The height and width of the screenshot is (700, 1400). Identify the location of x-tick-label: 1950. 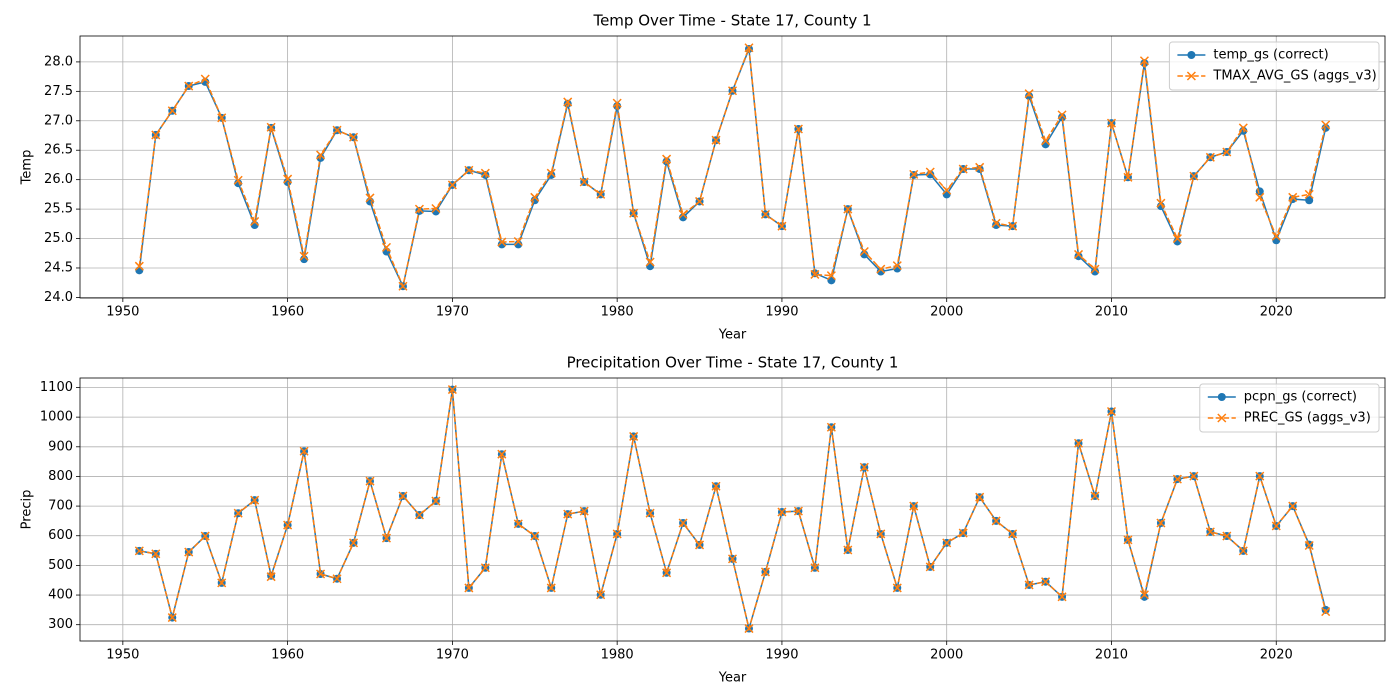
(122, 312).